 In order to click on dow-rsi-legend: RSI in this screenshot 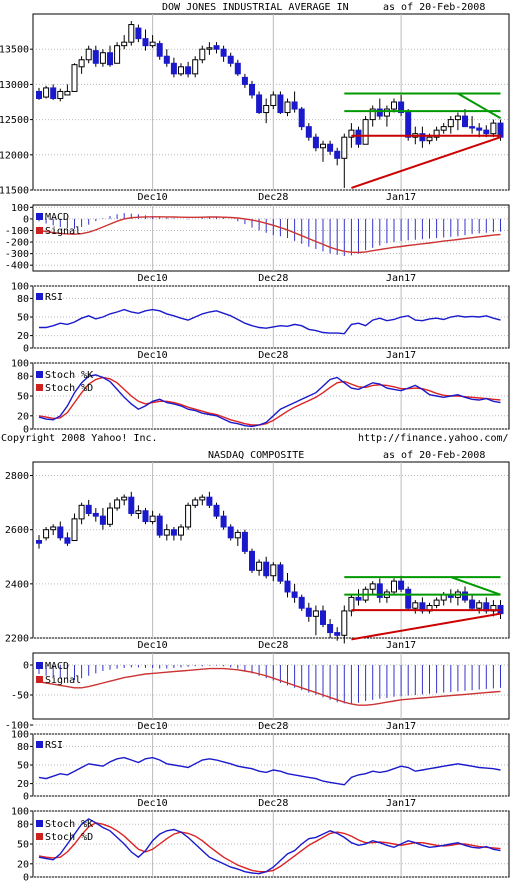, I will do `click(54, 297)`.